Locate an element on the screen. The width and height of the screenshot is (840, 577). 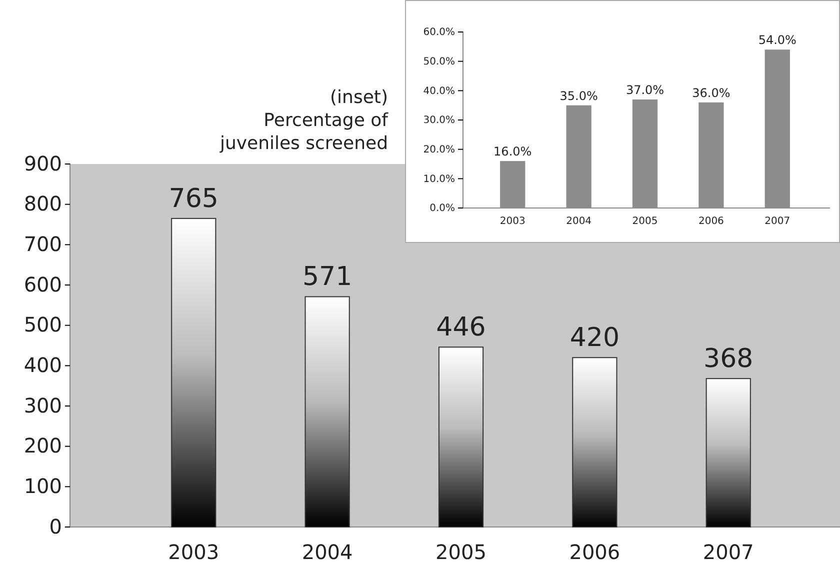
data-label: 35.0% is located at coordinates (579, 95).